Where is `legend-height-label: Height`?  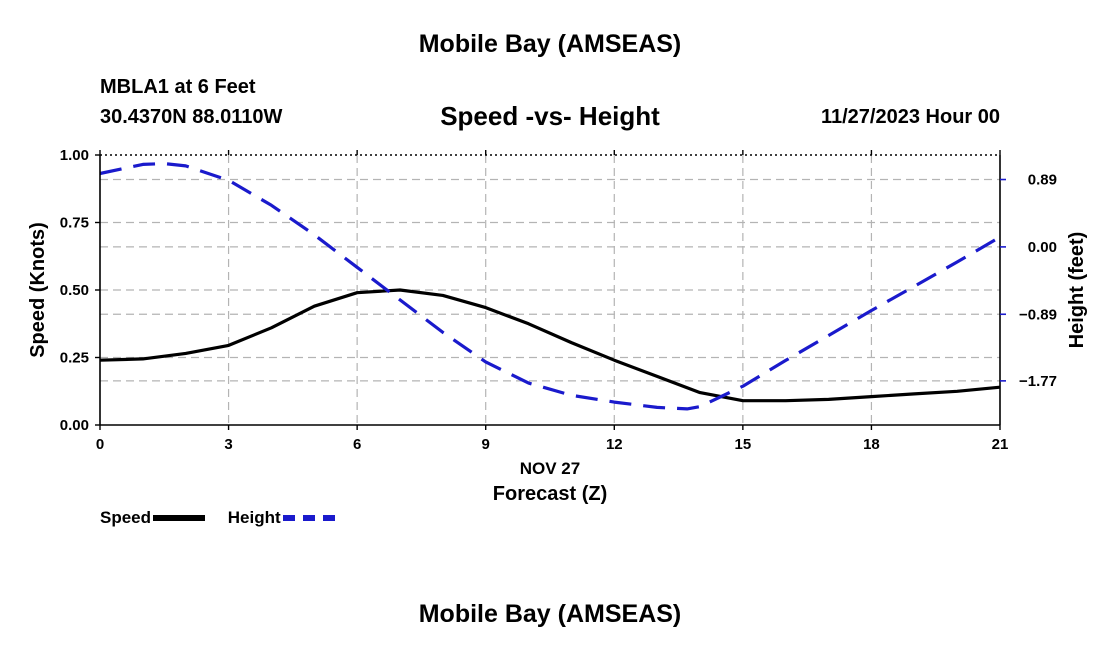 legend-height-label: Height is located at coordinates (254, 517).